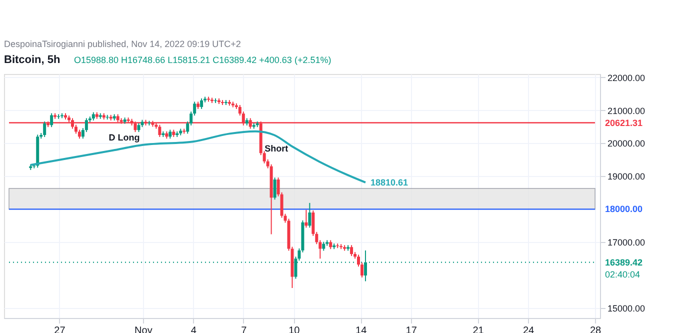 Image resolution: width=684 pixels, height=333 pixels. I want to click on chart-title: Bitcoin, 5h, so click(32, 60).